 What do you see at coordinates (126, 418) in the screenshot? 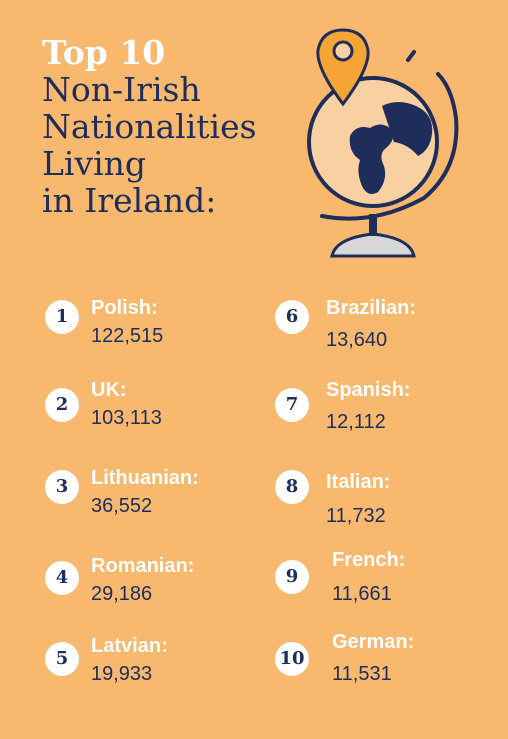
I see `population-value: 103,113` at bounding box center [126, 418].